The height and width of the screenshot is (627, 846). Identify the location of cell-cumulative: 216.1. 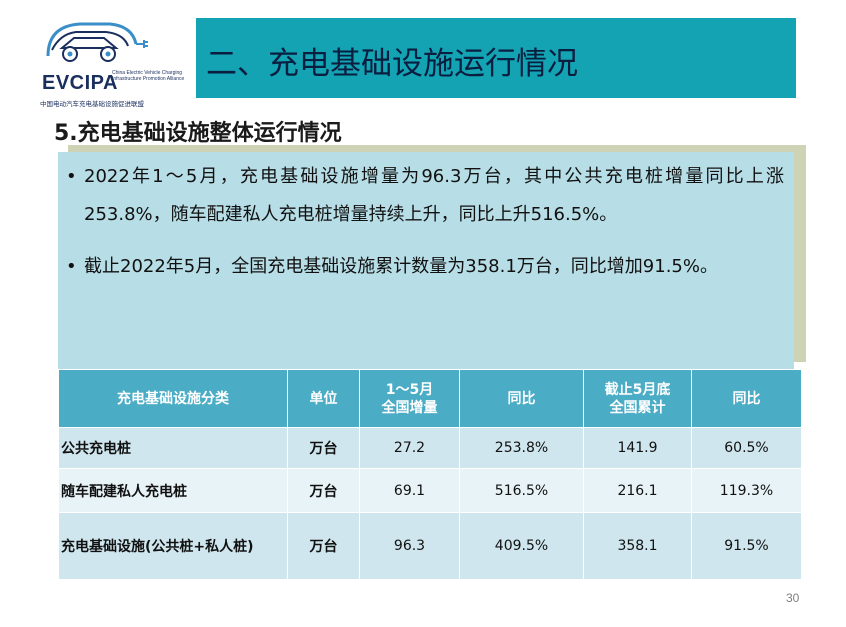
(637, 490).